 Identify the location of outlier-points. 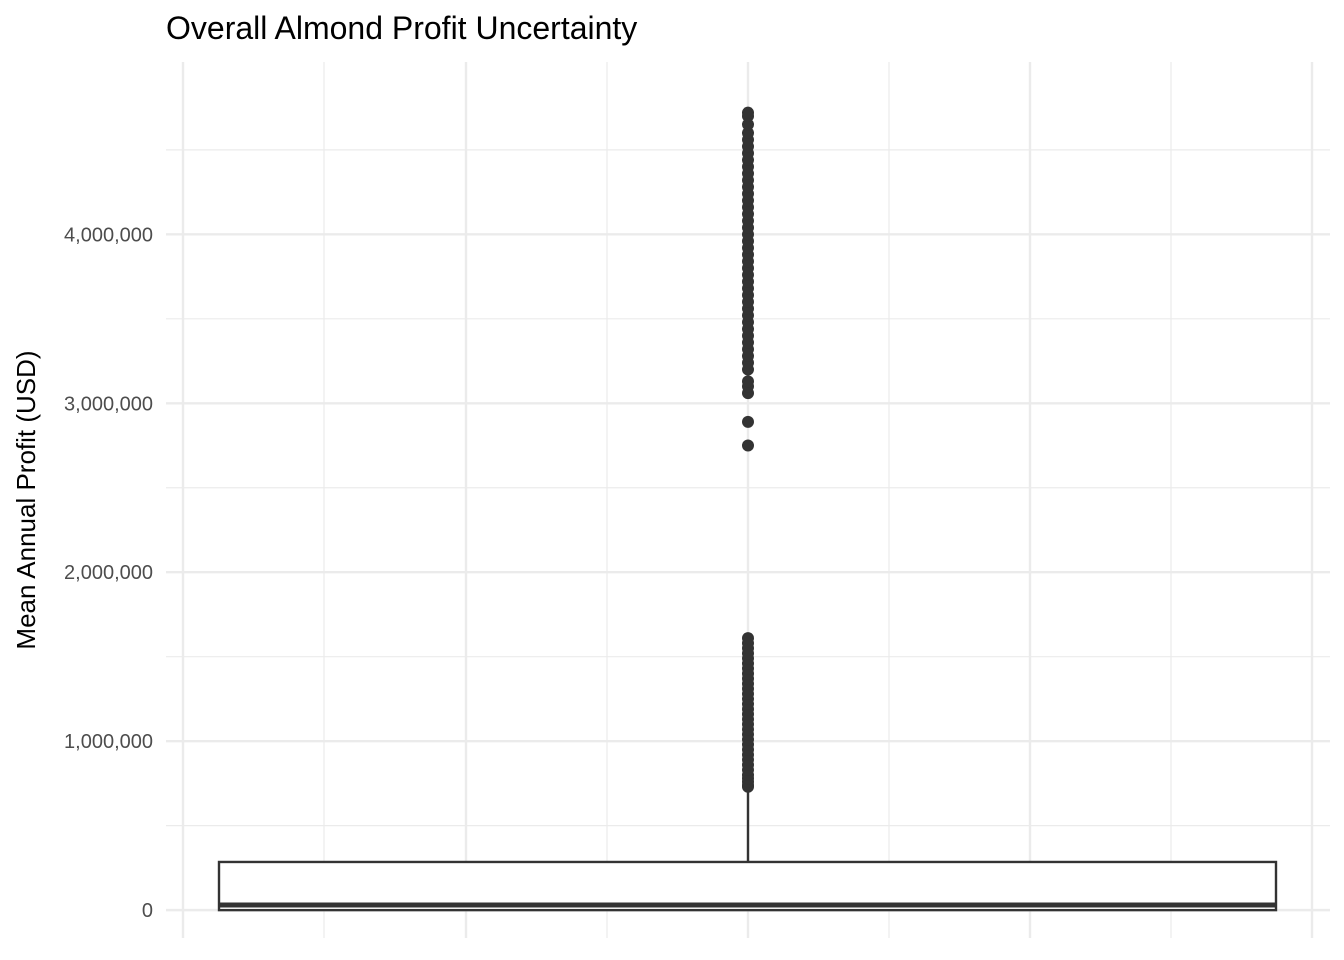
(748, 449).